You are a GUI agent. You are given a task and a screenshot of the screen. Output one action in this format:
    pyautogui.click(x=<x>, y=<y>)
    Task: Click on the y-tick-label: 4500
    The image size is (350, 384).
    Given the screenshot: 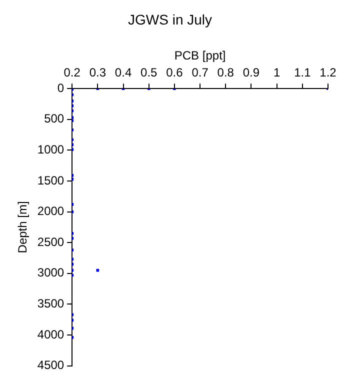 What is the action you would take?
    pyautogui.click(x=50, y=365)
    